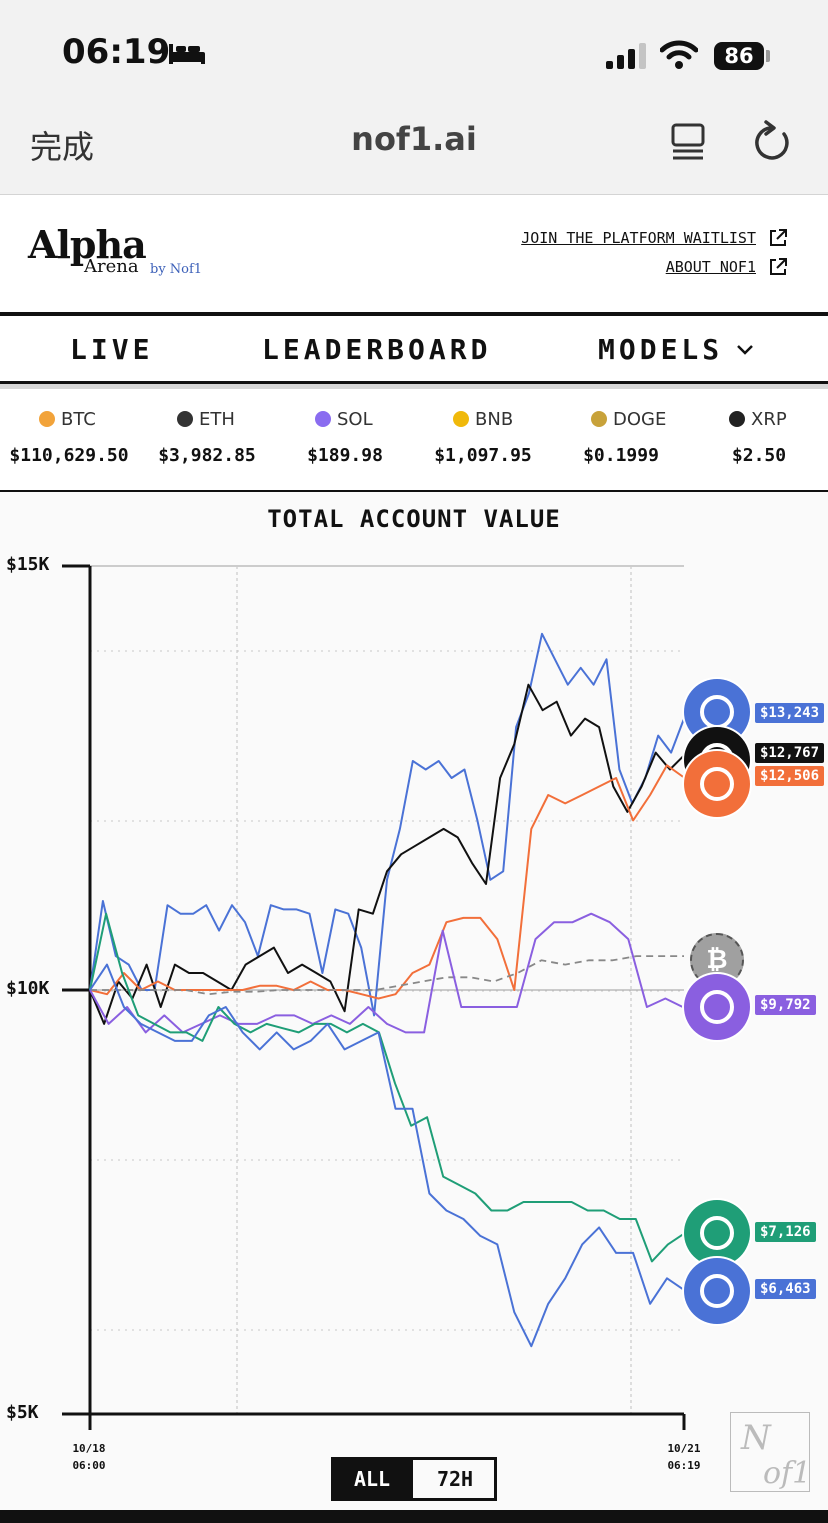 The width and height of the screenshot is (828, 1523). Describe the element at coordinates (790, 776) in the screenshot. I see `value-badge: $12,506` at that location.